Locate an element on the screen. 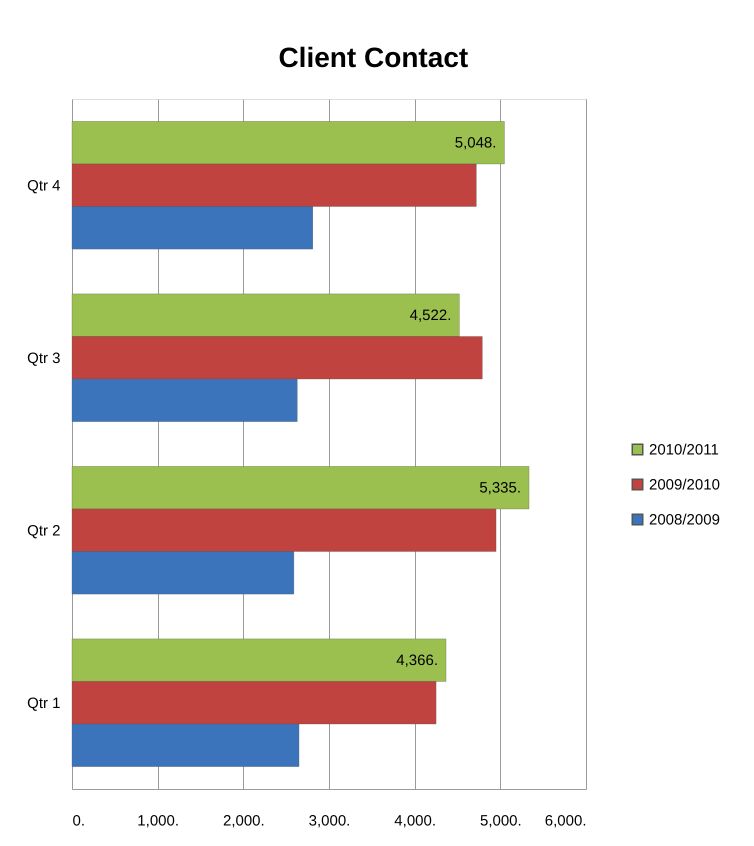 Image resolution: width=754 pixels, height=846 pixels. data-label: 5,335. is located at coordinates (500, 488).